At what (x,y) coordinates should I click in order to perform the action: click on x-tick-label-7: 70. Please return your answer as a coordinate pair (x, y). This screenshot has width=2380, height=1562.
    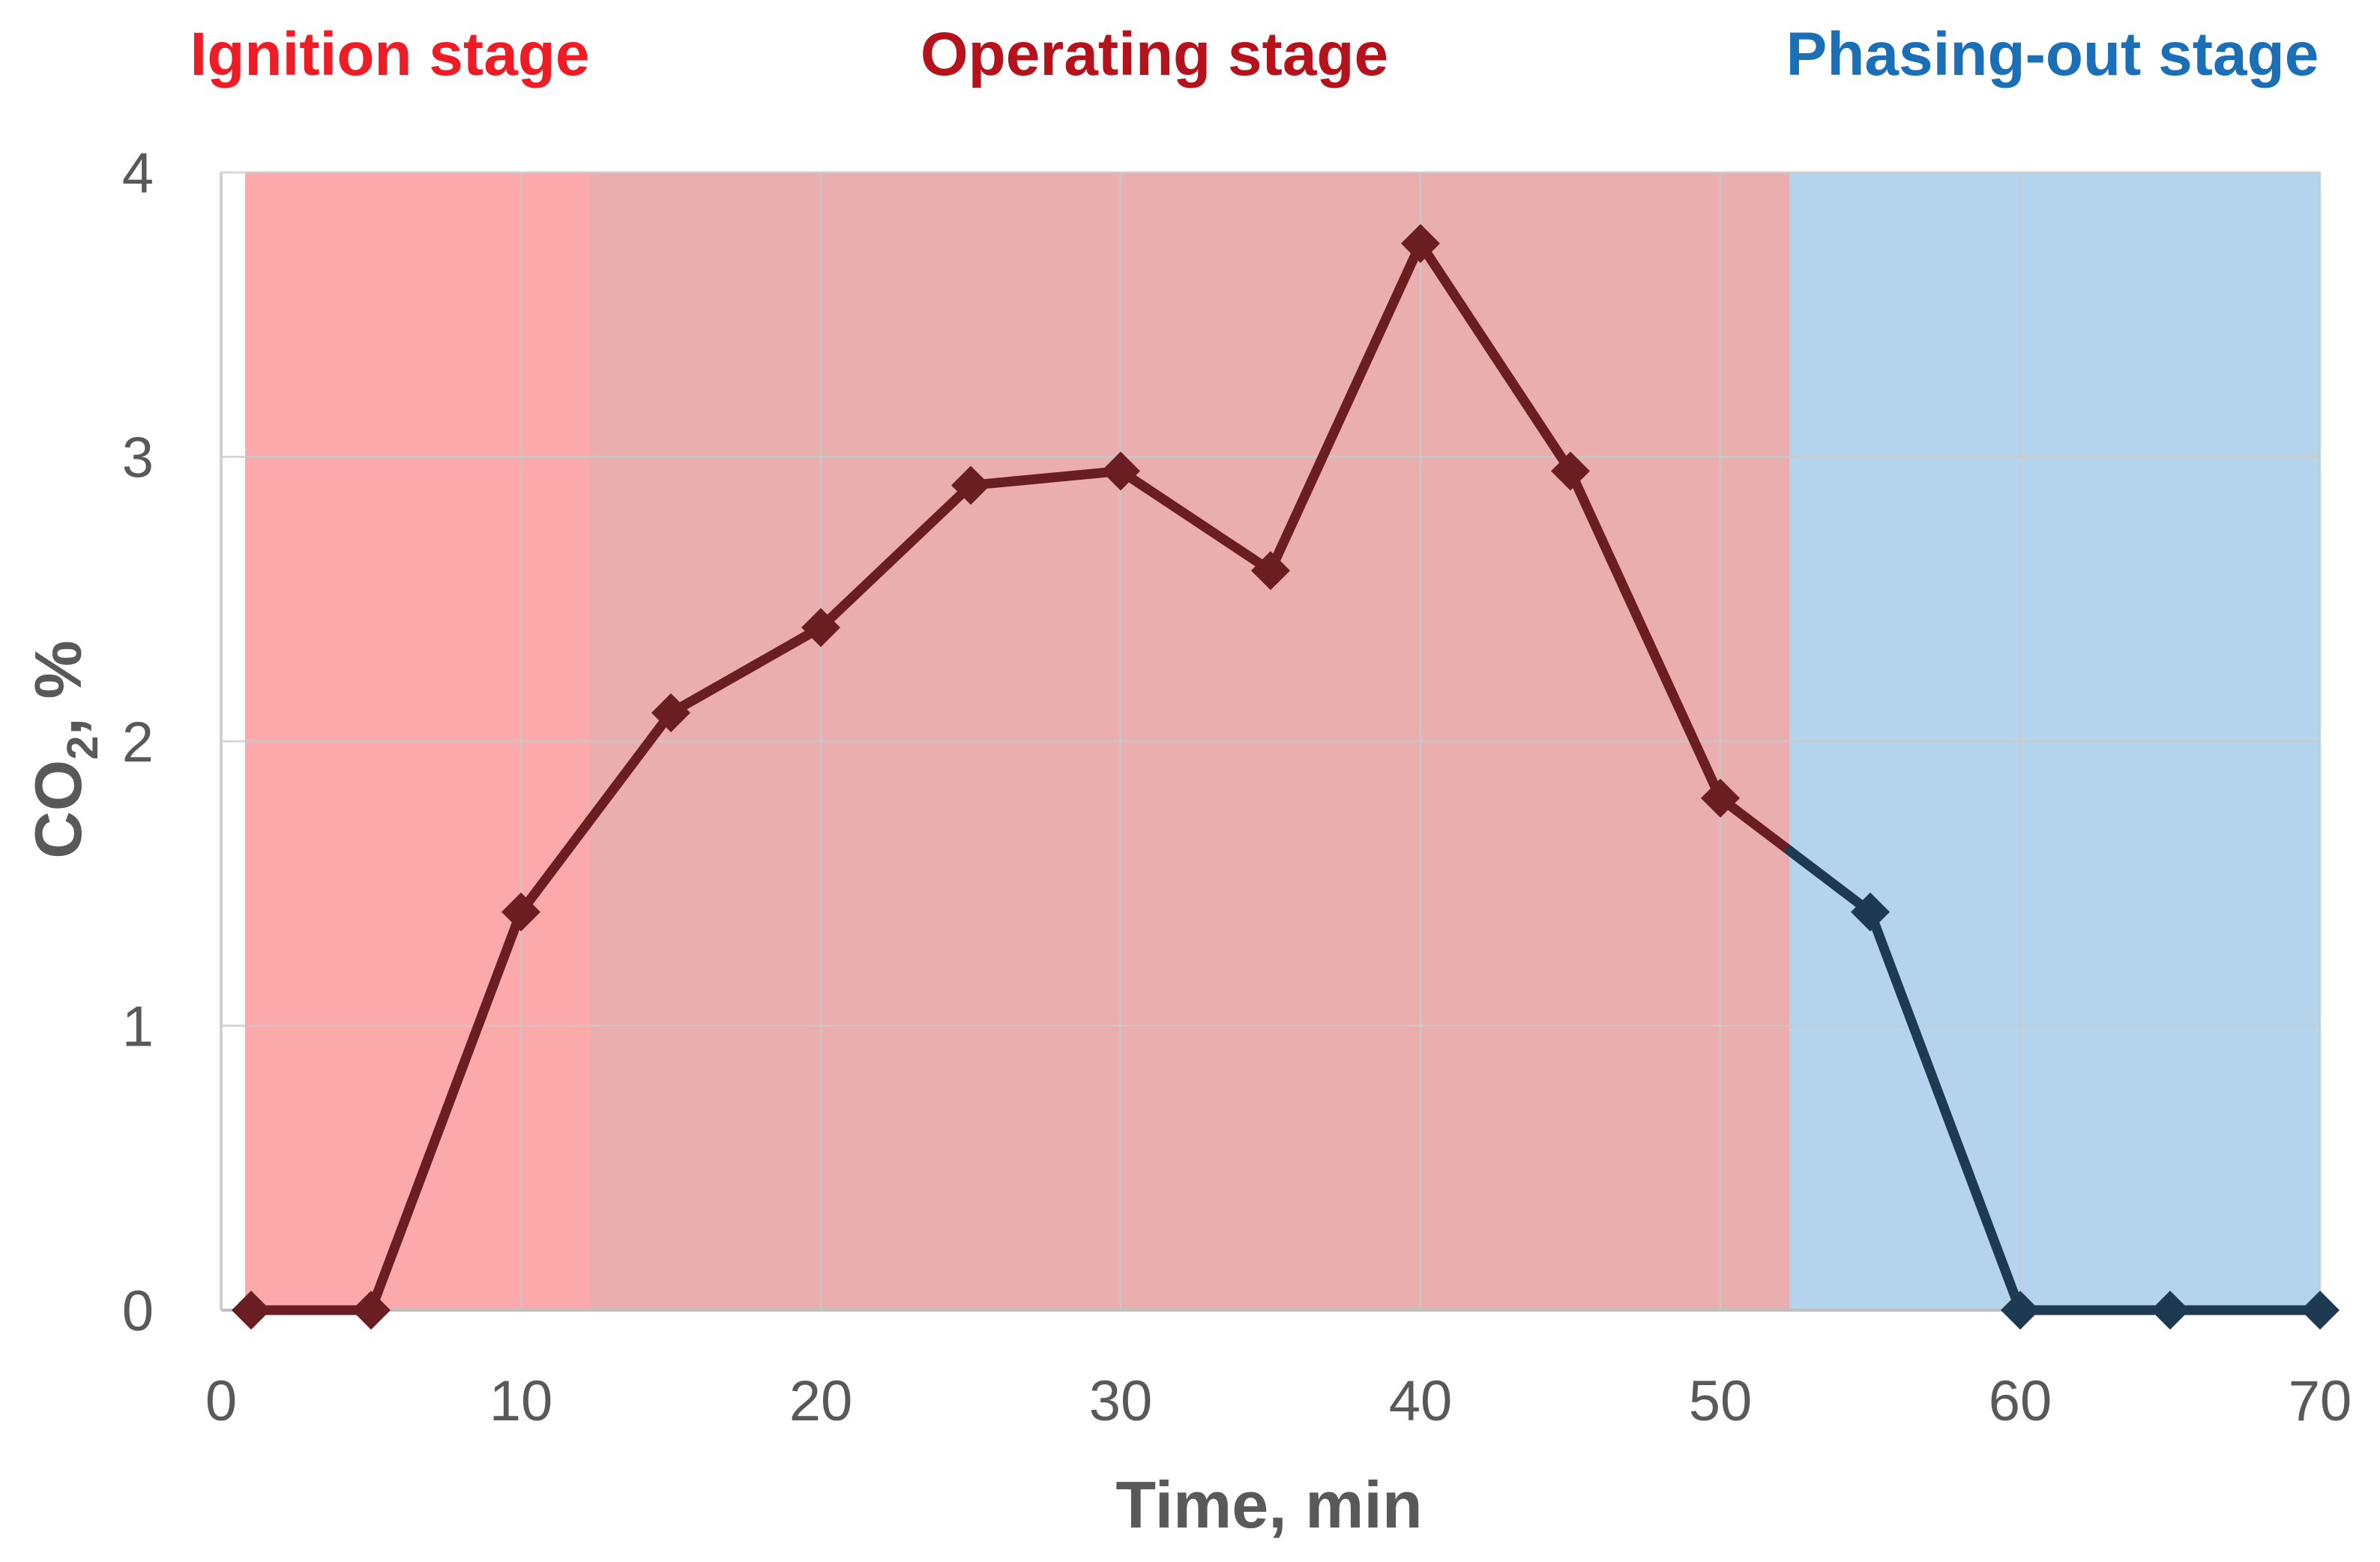
    Looking at the image, I should click on (2320, 1401).